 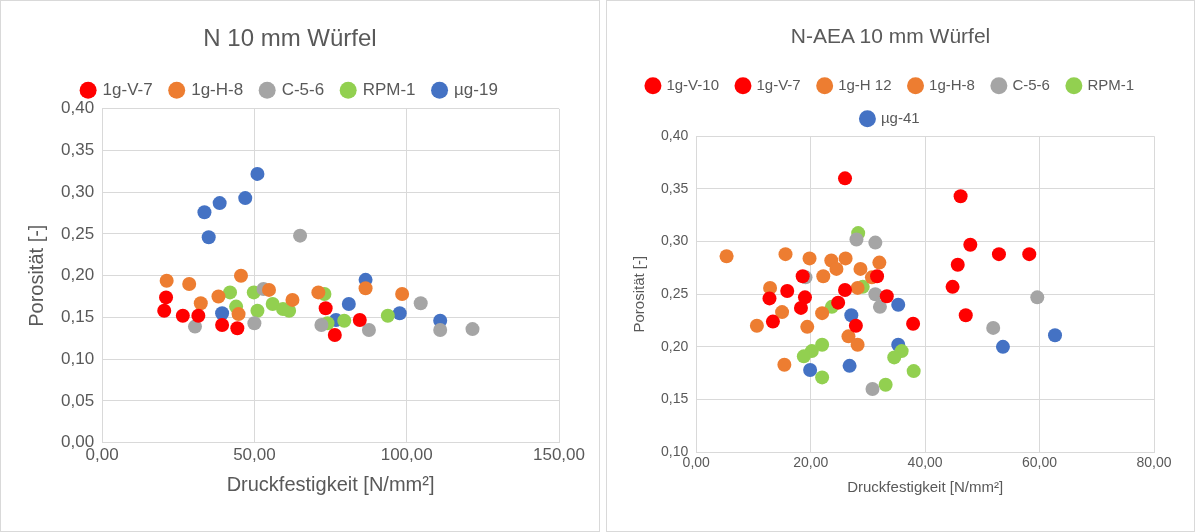 I want to click on x-tick-label: 100,00, so click(x=406, y=455).